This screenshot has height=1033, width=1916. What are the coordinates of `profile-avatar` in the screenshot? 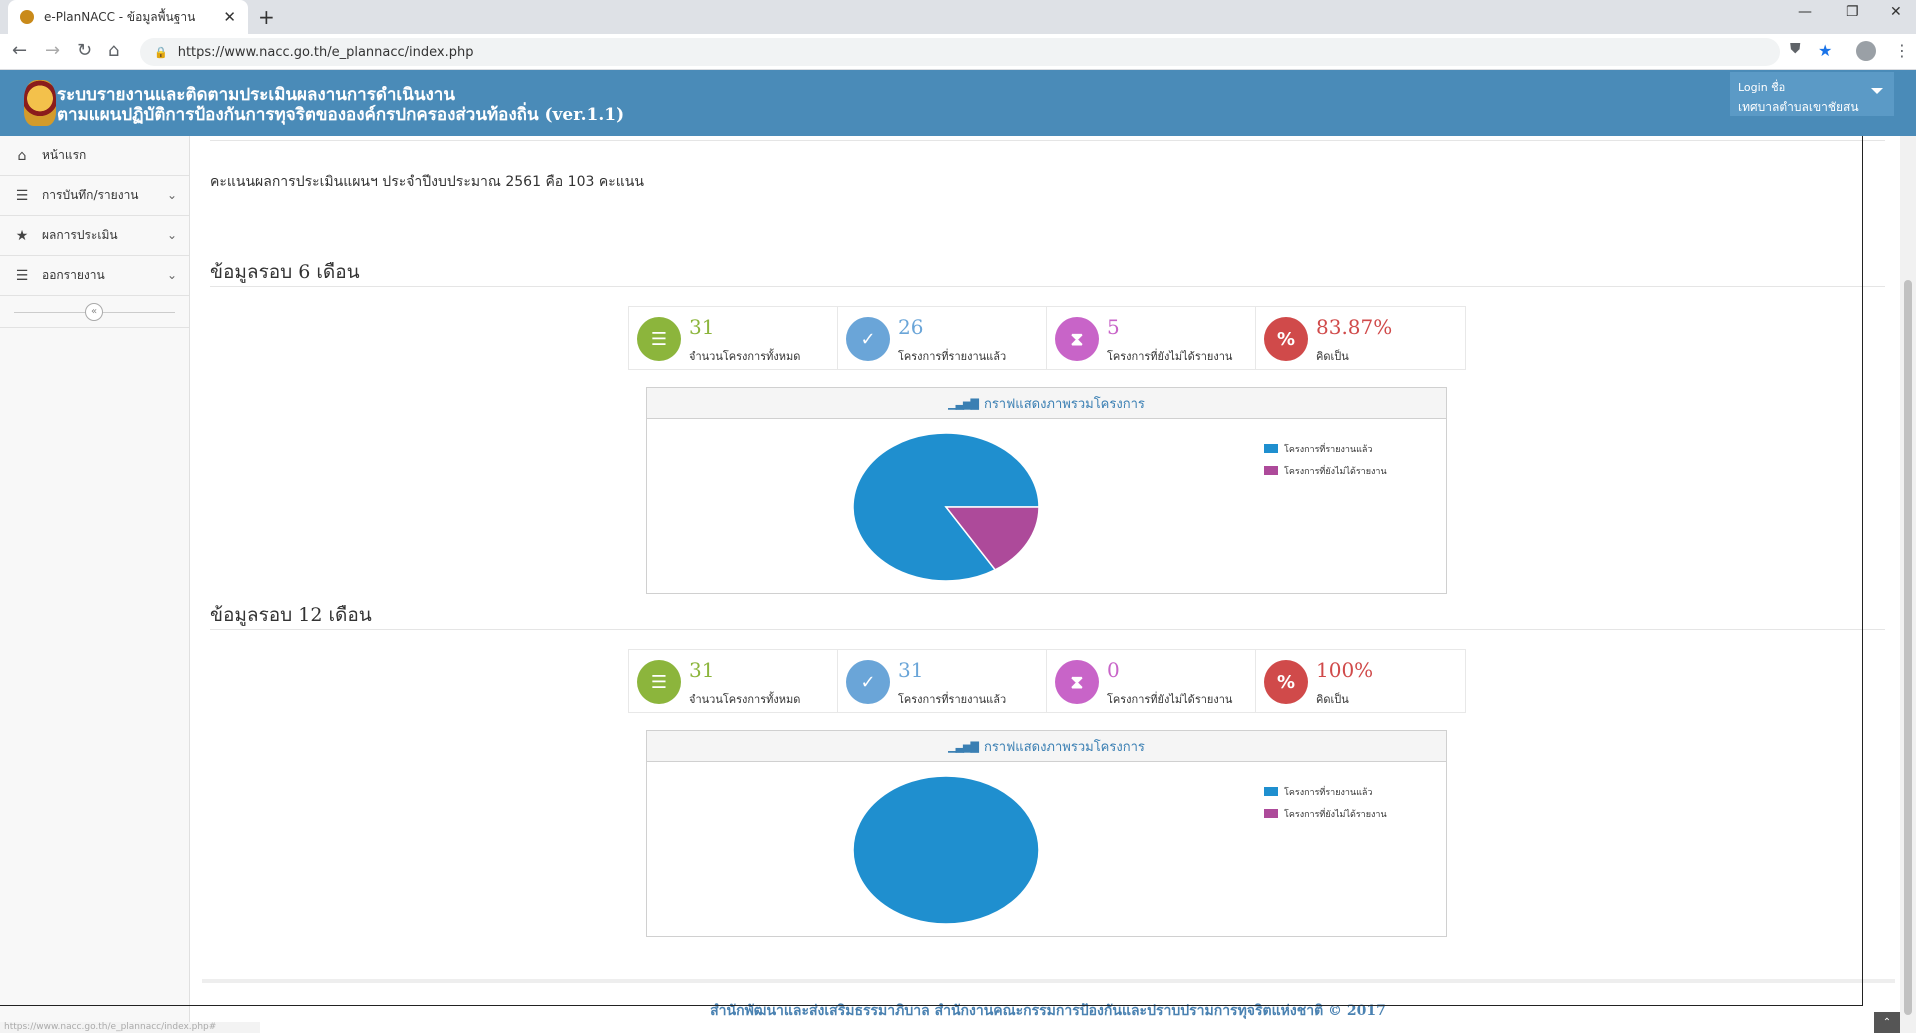 It's located at (1866, 51).